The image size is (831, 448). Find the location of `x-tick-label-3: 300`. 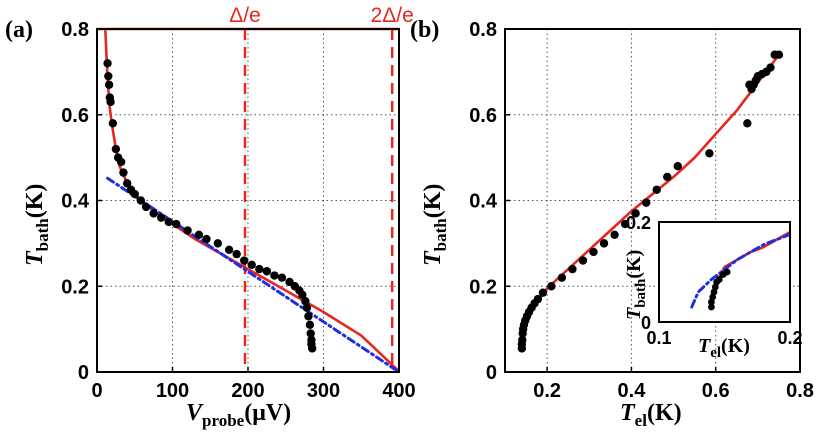

x-tick-label-3: 300 is located at coordinates (323, 391).